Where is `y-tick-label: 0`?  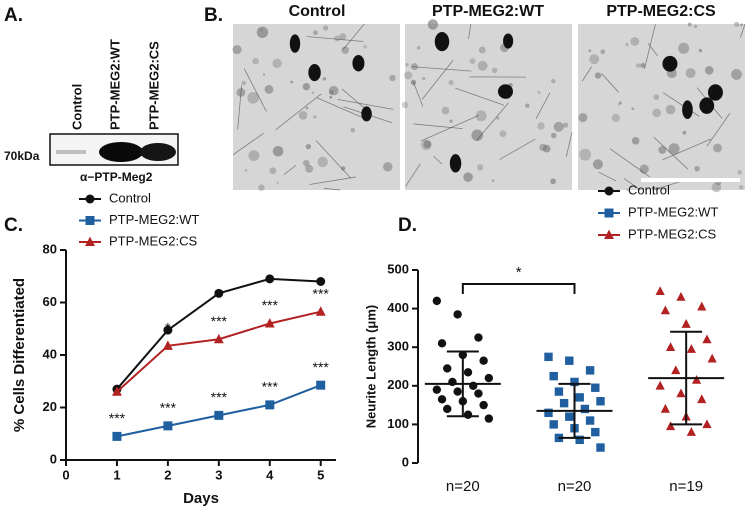 y-tick-label: 0 is located at coordinates (405, 461).